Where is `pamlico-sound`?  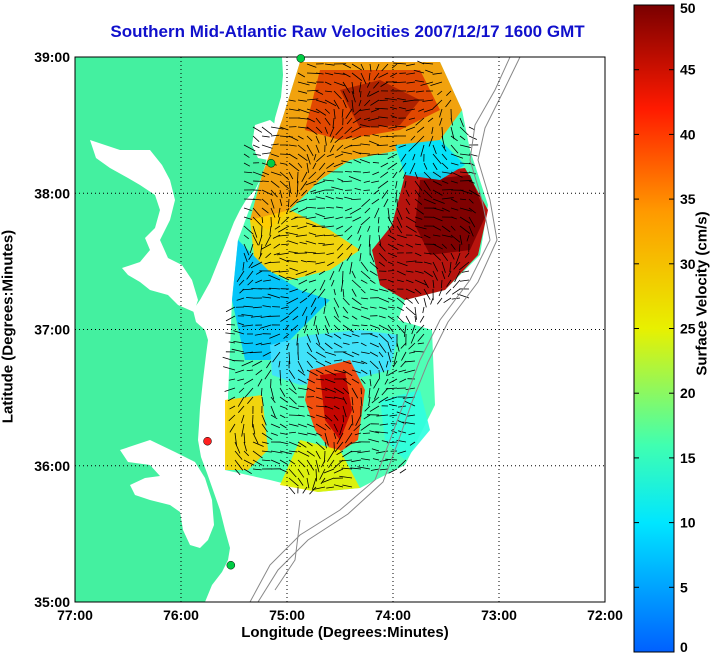
pamlico-sound is located at coordinates (167, 494).